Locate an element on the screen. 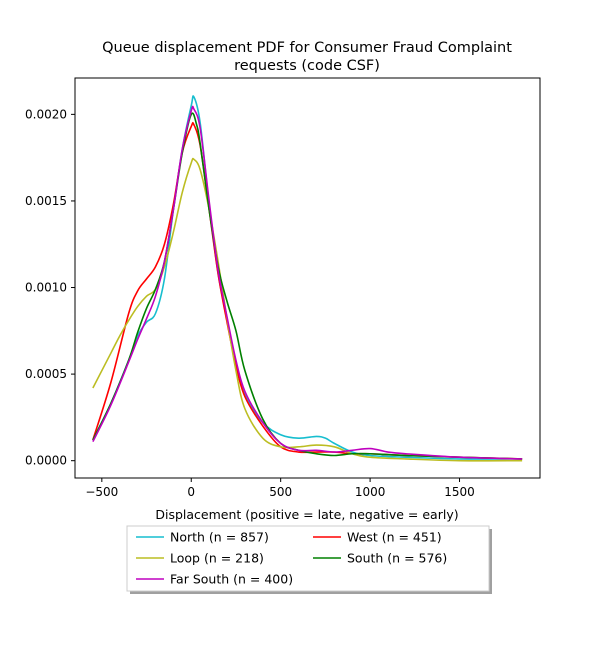  chart-title-line-2: requests (code CSF) is located at coordinates (307, 66).